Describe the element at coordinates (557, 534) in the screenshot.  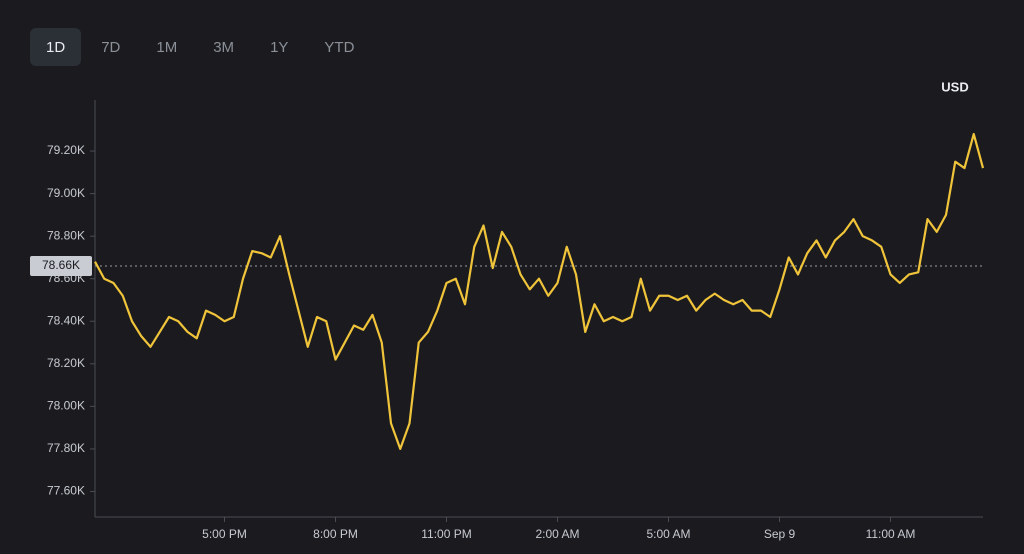
I see `x-tick-label: 2:00 AM` at that location.